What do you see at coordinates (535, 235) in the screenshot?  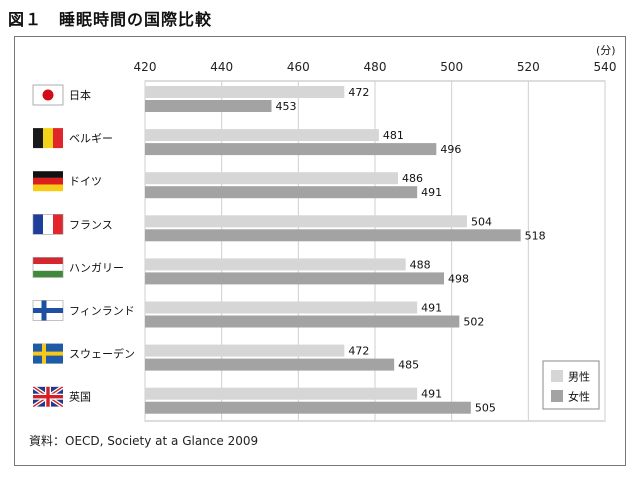 I see `bar-value-label: 518` at bounding box center [535, 235].